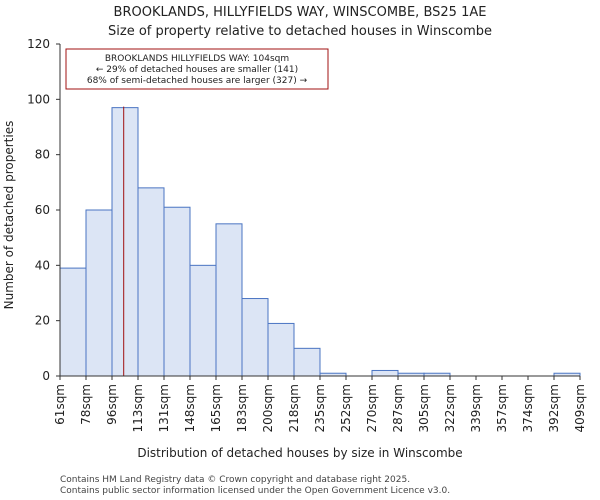 The height and width of the screenshot is (500, 600). I want to click on y-tick-label: 60, so click(42, 210).